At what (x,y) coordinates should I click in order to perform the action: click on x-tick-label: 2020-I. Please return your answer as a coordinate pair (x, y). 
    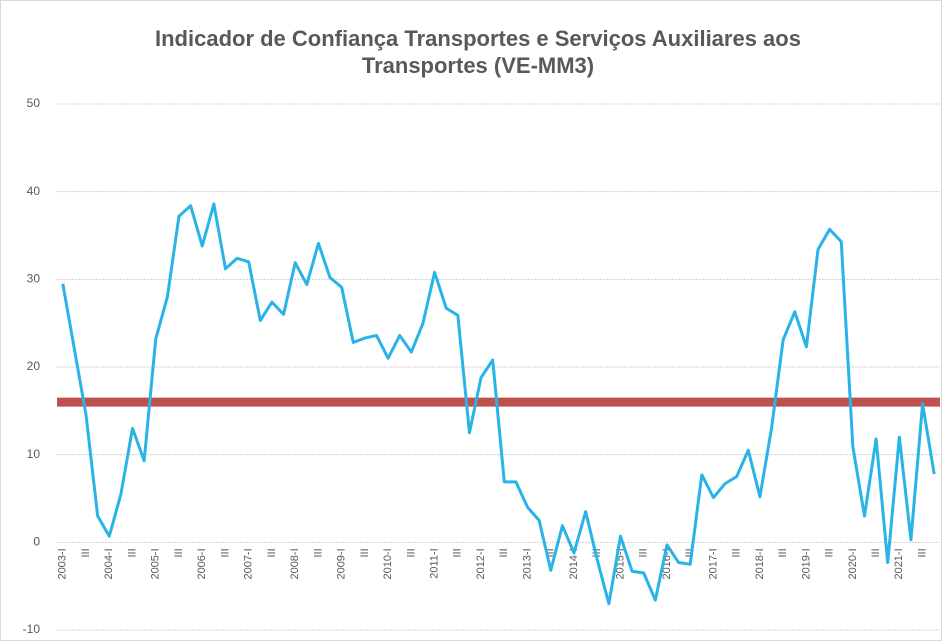
    Looking at the image, I should click on (853, 563).